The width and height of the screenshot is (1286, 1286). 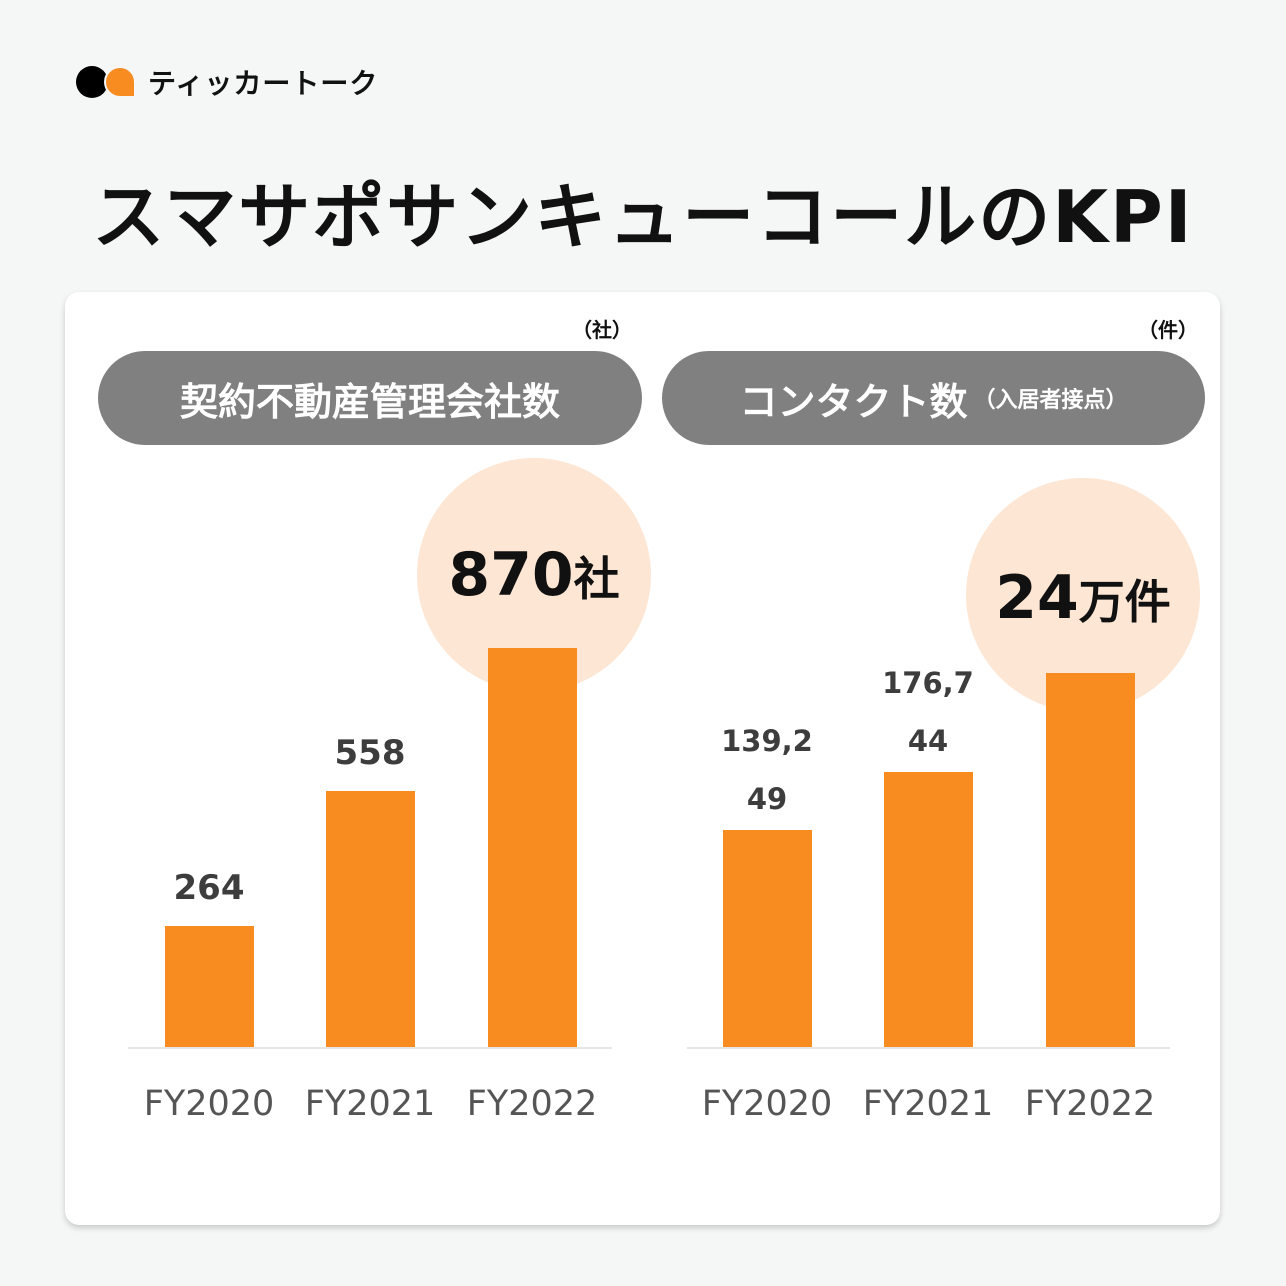 What do you see at coordinates (209, 887) in the screenshot?
I see `value-label: 264` at bounding box center [209, 887].